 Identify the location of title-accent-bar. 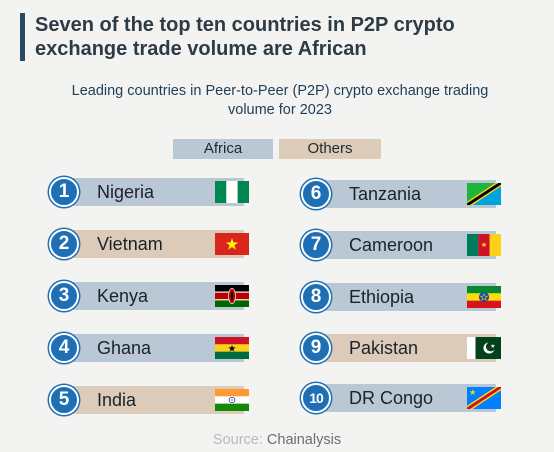
(22, 37).